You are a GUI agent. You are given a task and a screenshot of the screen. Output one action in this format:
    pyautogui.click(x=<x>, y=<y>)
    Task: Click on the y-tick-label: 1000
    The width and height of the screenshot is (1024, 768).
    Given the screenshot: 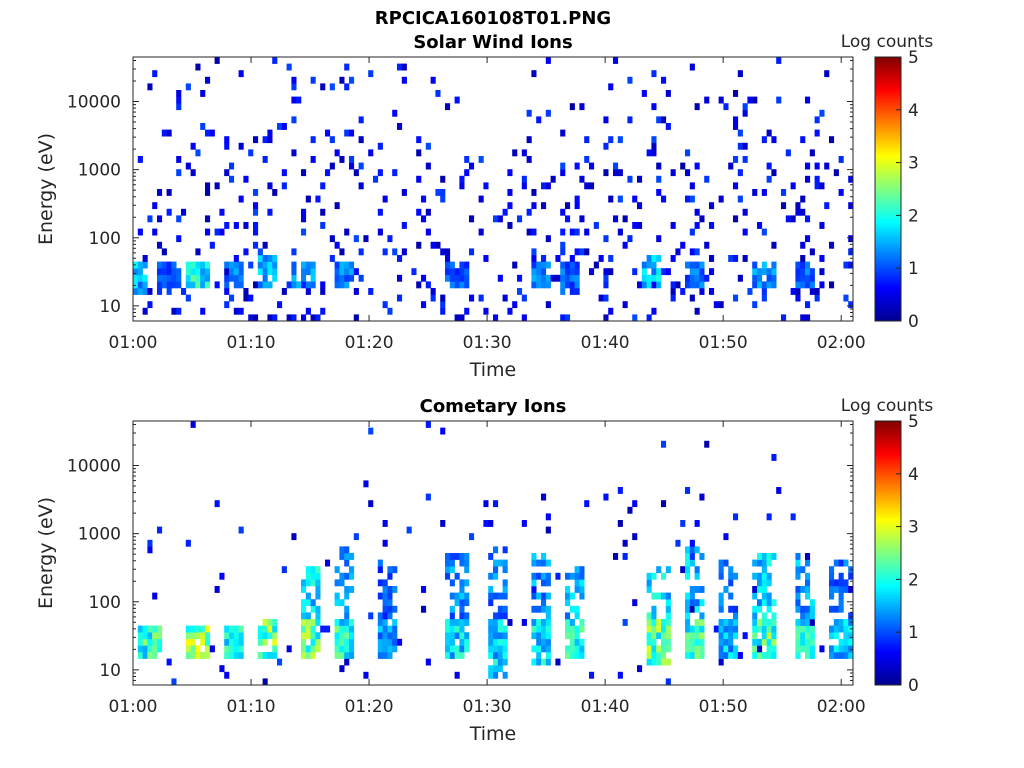 What is the action you would take?
    pyautogui.click(x=99, y=535)
    